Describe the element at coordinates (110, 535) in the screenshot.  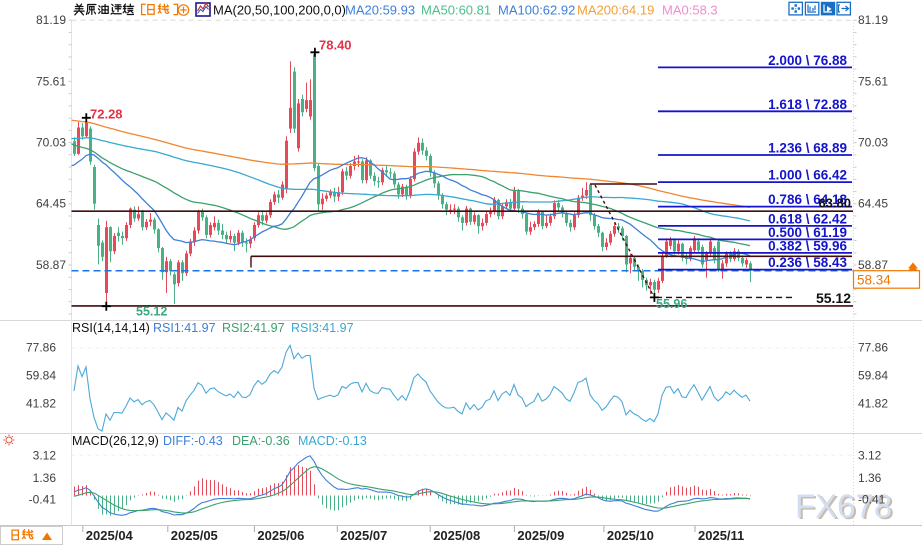
I see `svg-text: 2025/04` at that location.